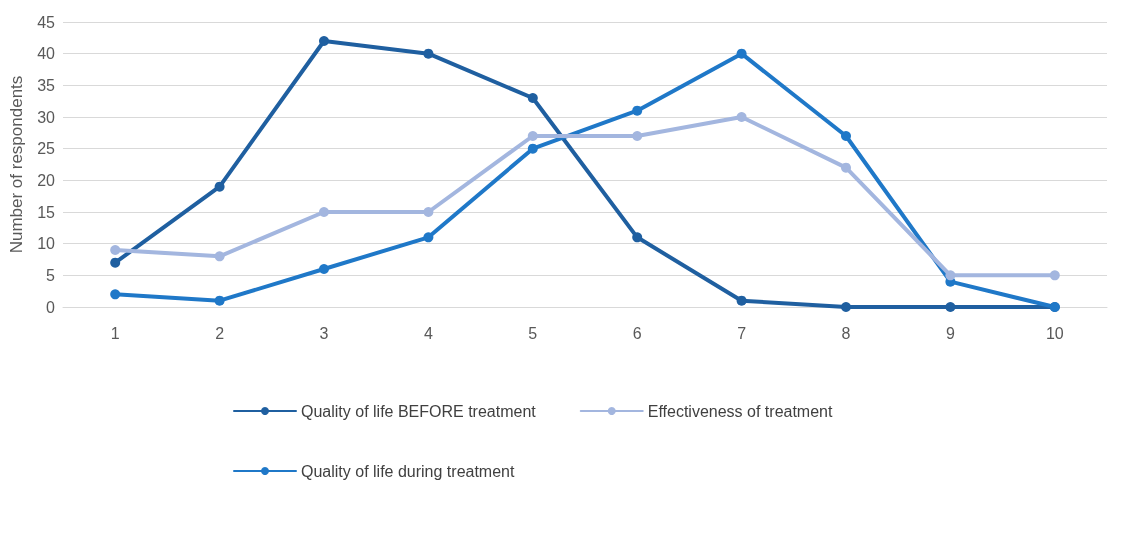  What do you see at coordinates (115, 333) in the screenshot?
I see `x-tick-label: 1` at bounding box center [115, 333].